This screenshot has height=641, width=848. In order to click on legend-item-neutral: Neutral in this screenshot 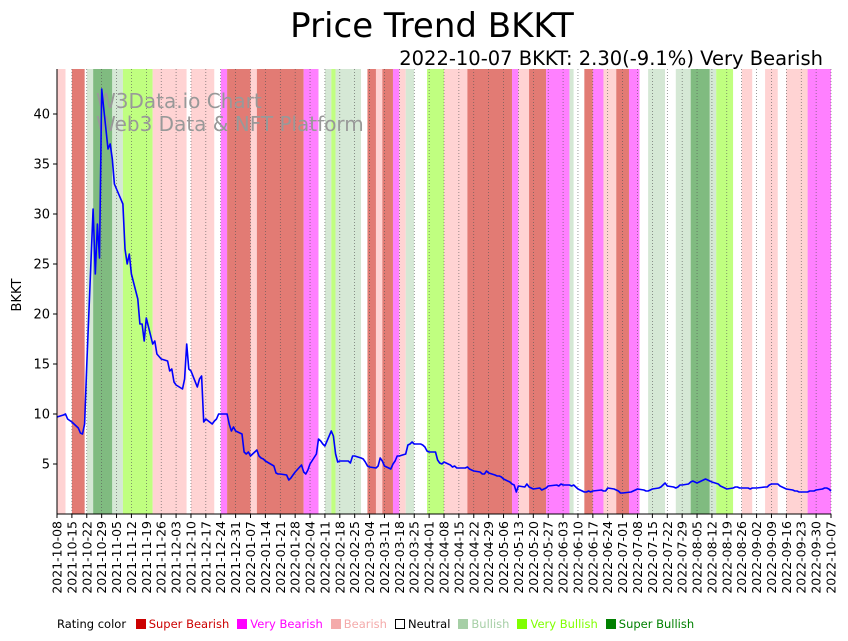, I will do `click(419, 624)`.